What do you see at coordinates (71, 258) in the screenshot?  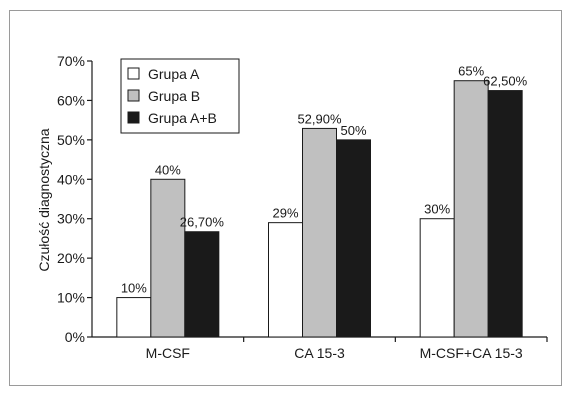 I see `y-tick-label: 20%` at bounding box center [71, 258].